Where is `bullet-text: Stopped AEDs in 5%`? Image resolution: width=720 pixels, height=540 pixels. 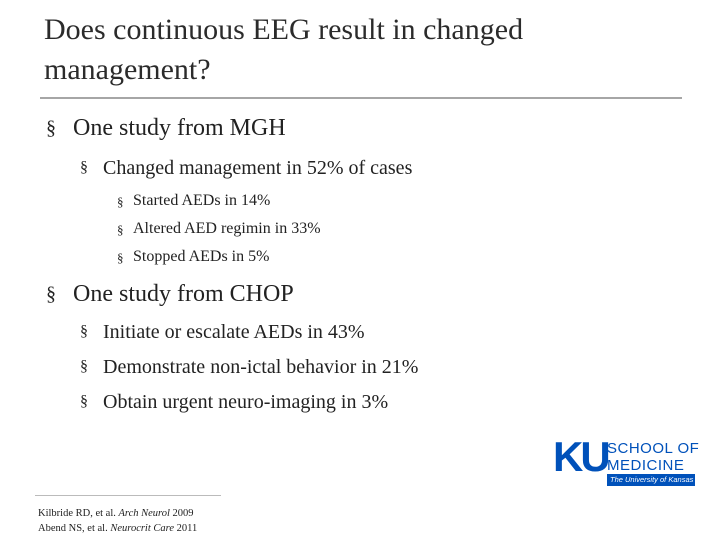
bullet-text: Stopped AEDs in 5% is located at coordinates (201, 256).